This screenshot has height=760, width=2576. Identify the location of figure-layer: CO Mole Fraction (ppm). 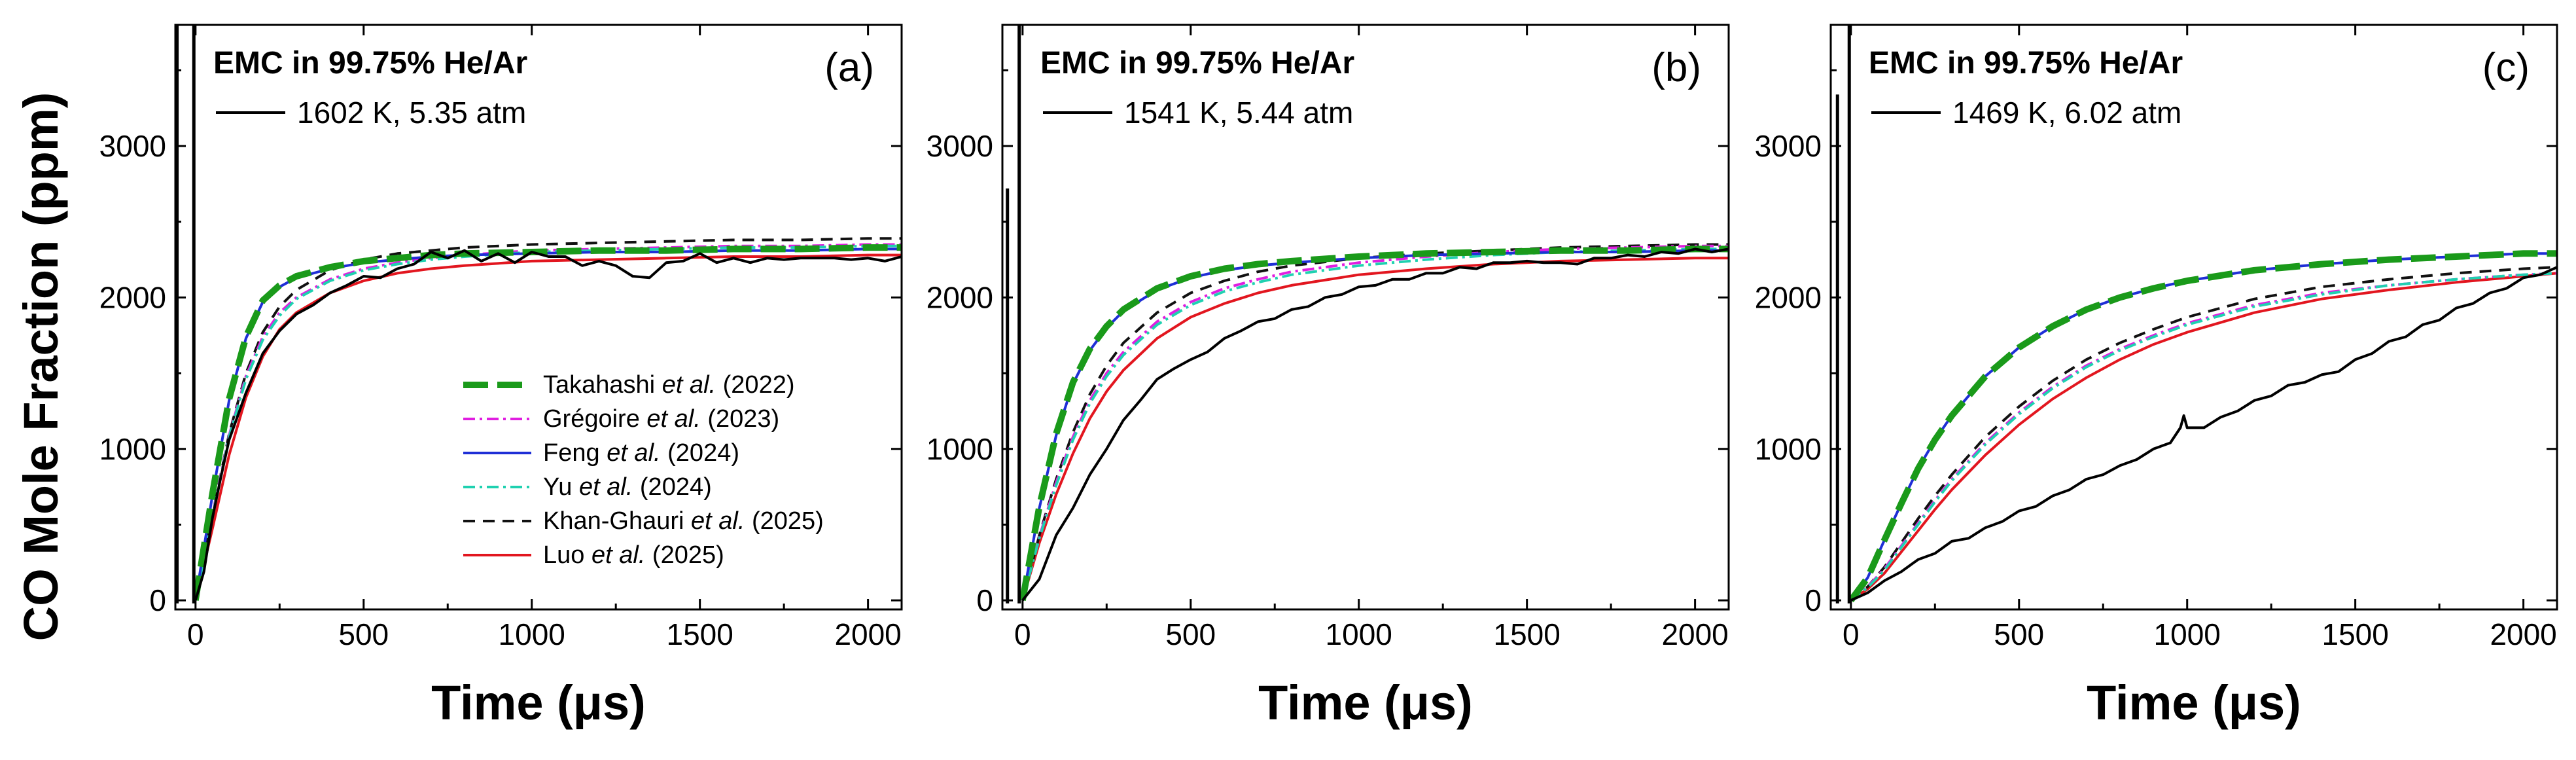
(41, 367).